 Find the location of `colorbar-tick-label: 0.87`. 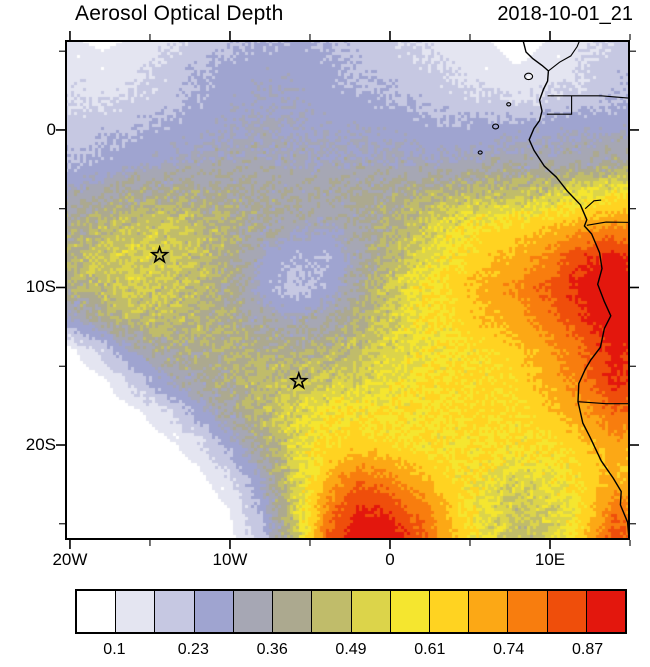

colorbar-tick-label: 0.87 is located at coordinates (587, 649).